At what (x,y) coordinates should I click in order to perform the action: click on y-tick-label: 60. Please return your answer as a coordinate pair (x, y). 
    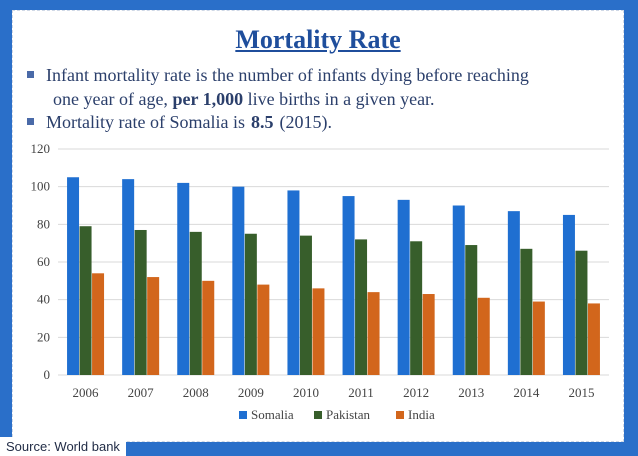
    Looking at the image, I should click on (43, 261).